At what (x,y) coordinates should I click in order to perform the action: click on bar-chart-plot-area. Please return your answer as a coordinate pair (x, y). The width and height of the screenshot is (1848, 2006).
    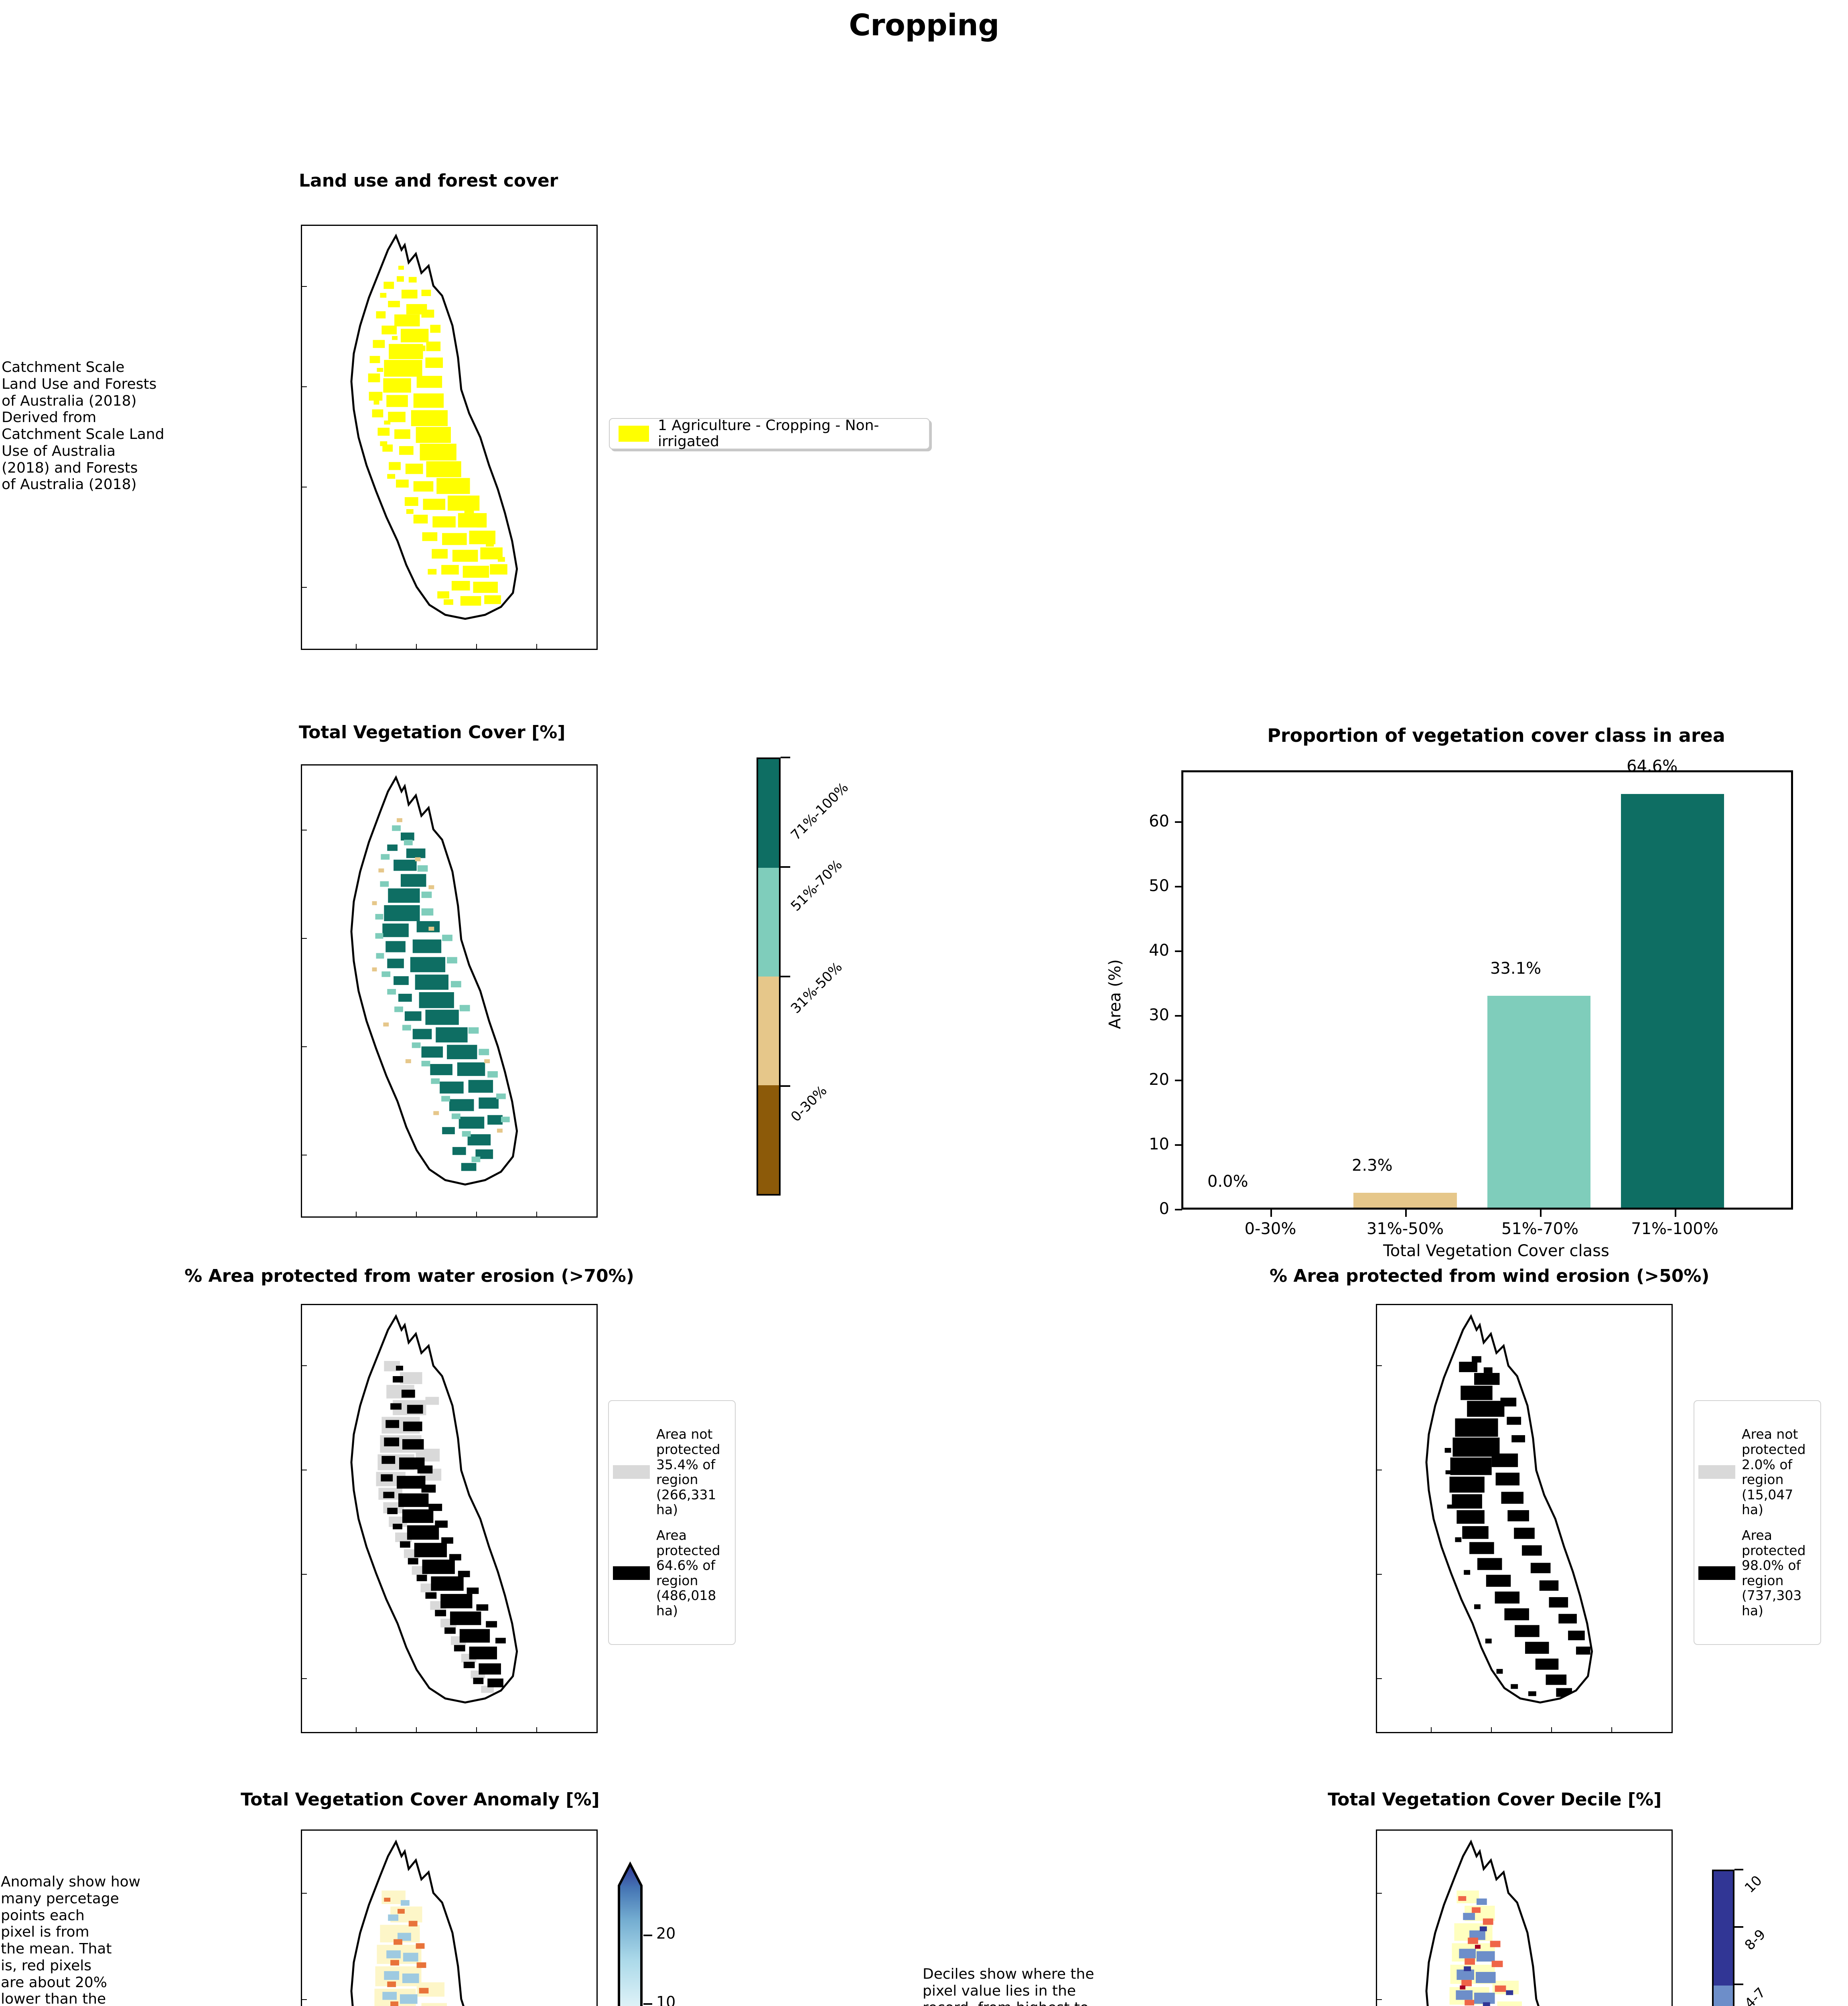
    Looking at the image, I should click on (1487, 990).